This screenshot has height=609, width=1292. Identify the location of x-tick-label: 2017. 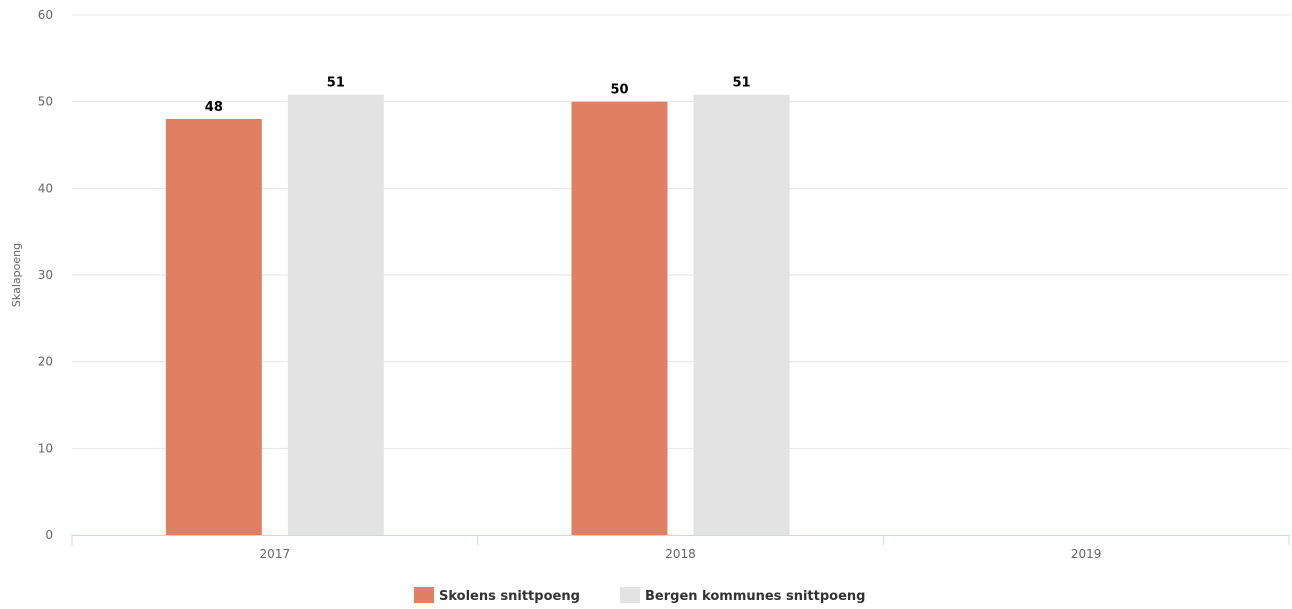
(275, 554).